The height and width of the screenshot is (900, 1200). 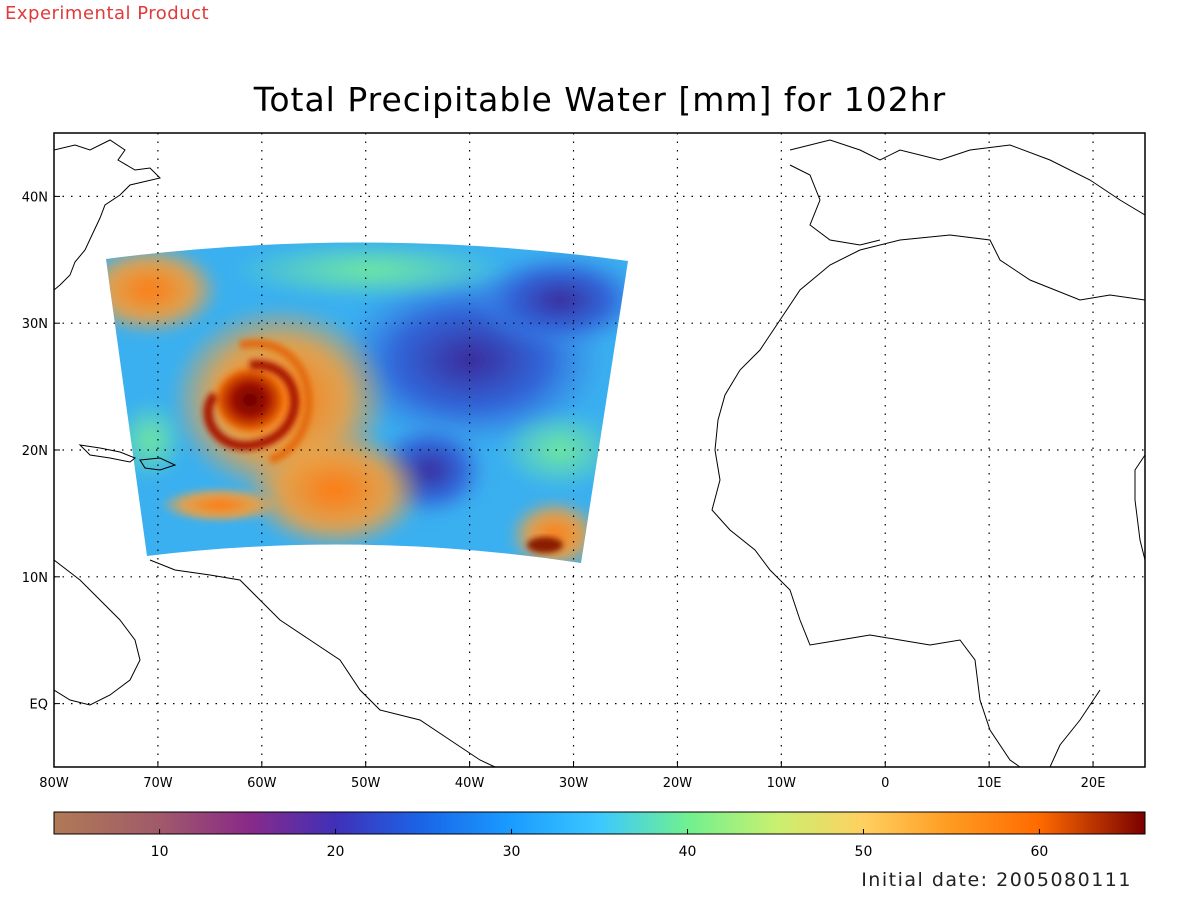 I want to click on lat-tick-label: 10N, so click(x=35, y=578).